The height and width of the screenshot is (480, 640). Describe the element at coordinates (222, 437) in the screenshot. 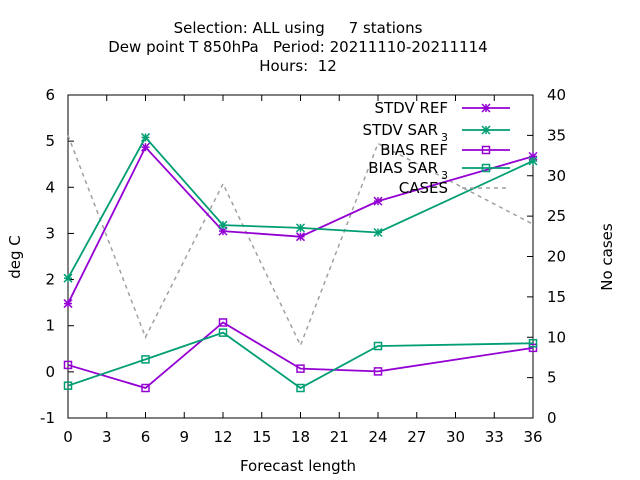

I see `x-tick-label: 12` at that location.